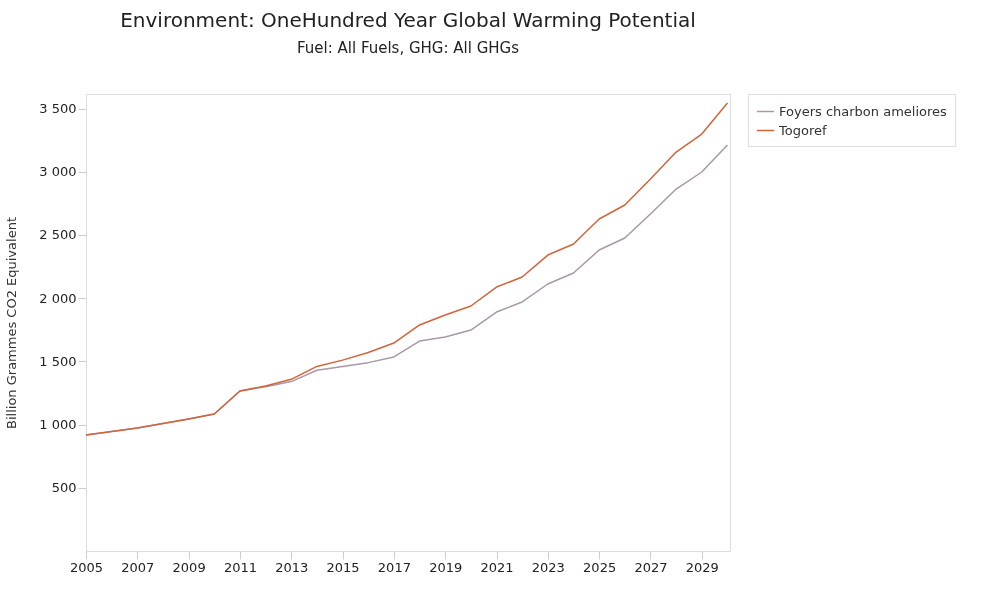 The image size is (1006, 597). I want to click on x-tick-label: 2019, so click(446, 567).